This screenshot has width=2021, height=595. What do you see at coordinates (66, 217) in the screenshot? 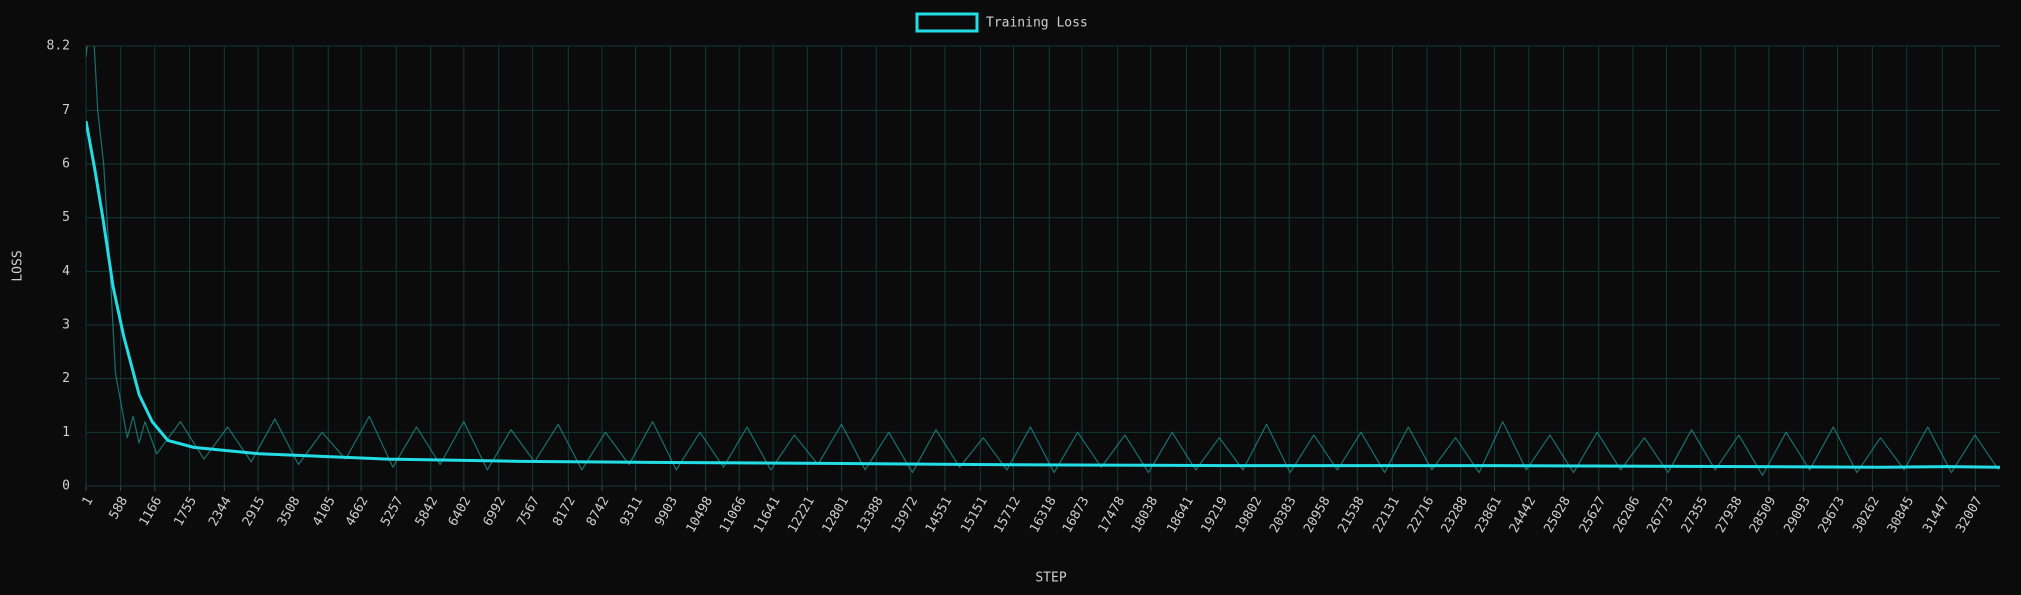
I see `y-tick-label: 5` at bounding box center [66, 217].